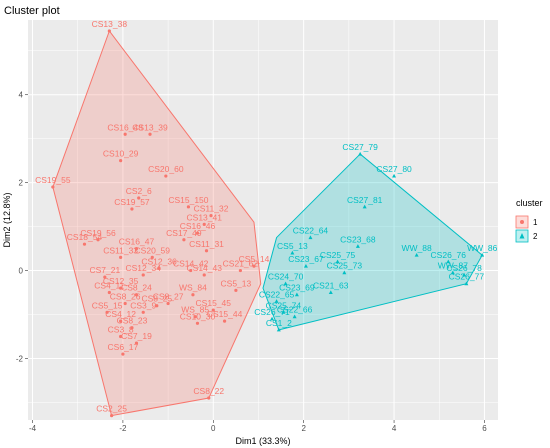 The width and height of the screenshot is (550, 448). I want to click on point-label: CS25_75, so click(338, 255).